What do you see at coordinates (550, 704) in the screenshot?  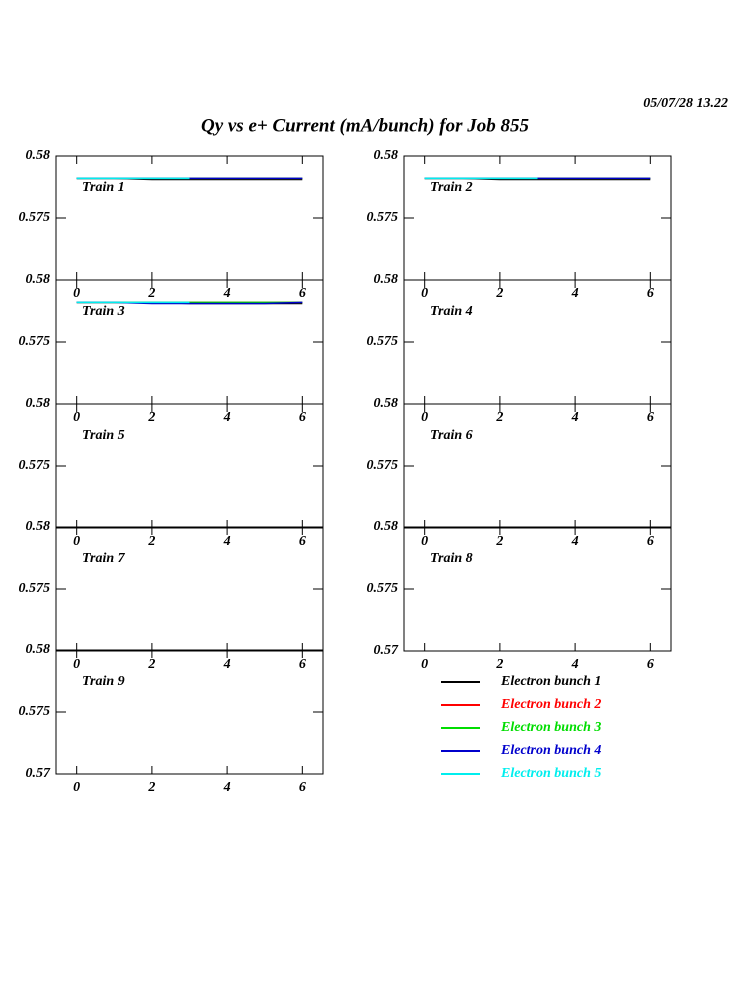 I see `legend-label: Electron bunch 2` at bounding box center [550, 704].